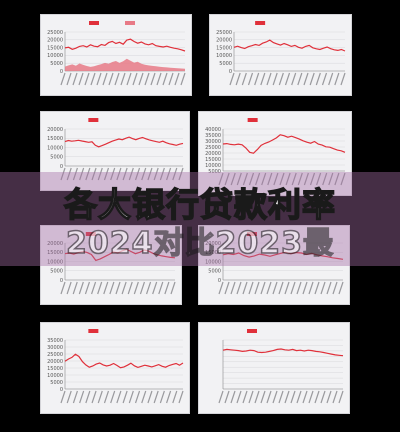 The image size is (400, 432). I want to click on headline-line2: 2024对比2023最, so click(199, 243).